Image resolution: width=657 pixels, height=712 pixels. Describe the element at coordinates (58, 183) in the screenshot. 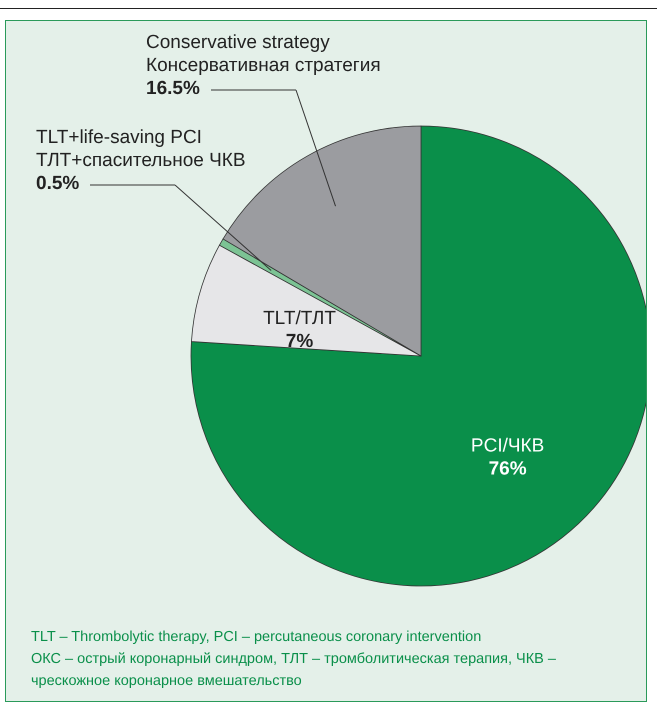

I see `data-label: 0.5%` at that location.